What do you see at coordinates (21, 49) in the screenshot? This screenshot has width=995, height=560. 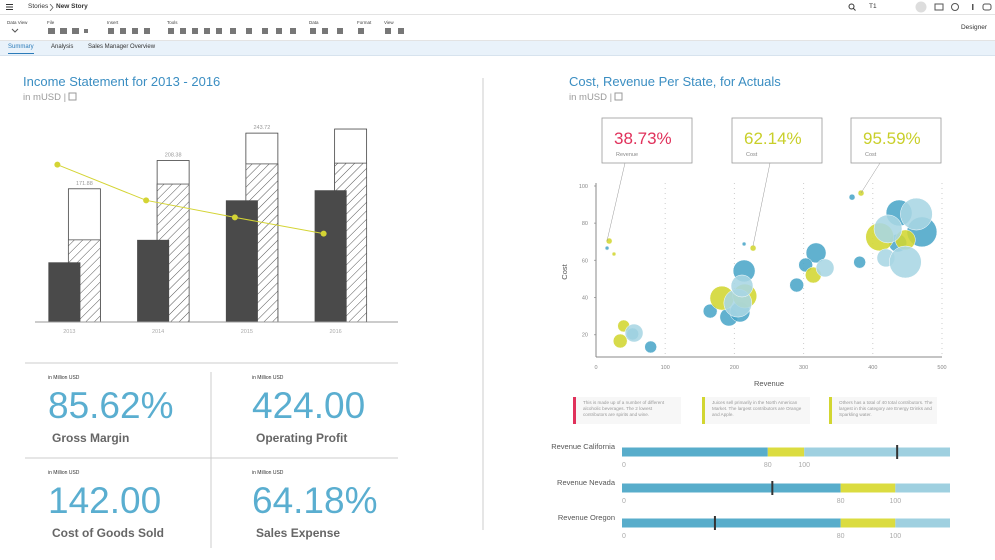 I see `tab: Summary` at bounding box center [21, 49].